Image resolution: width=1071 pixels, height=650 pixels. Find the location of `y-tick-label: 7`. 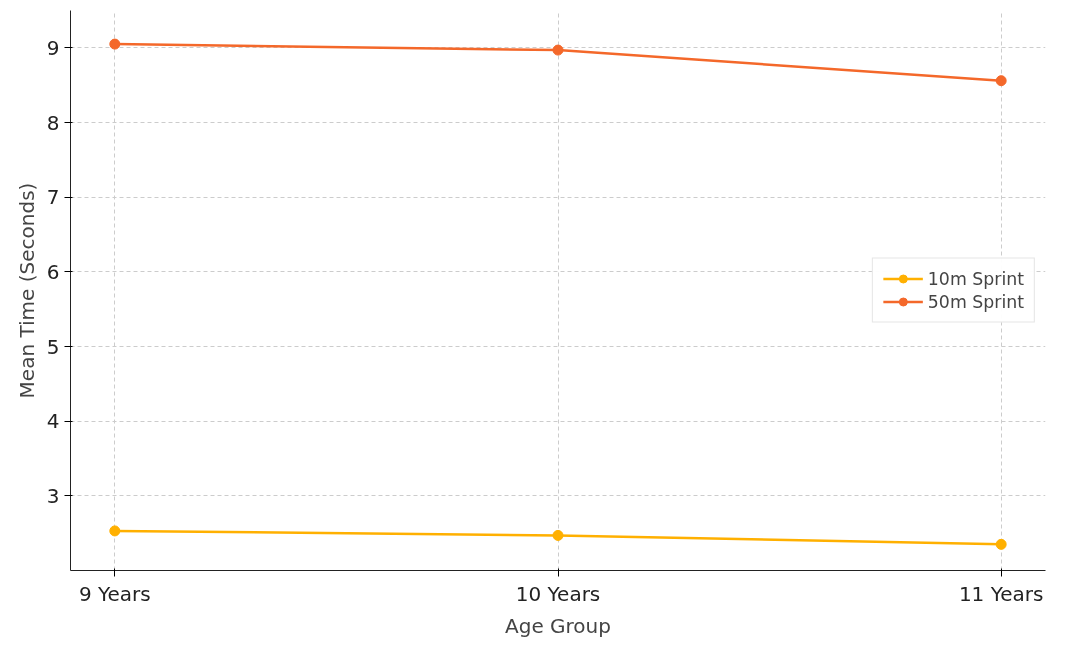

y-tick-label: 7 is located at coordinates (53, 197).